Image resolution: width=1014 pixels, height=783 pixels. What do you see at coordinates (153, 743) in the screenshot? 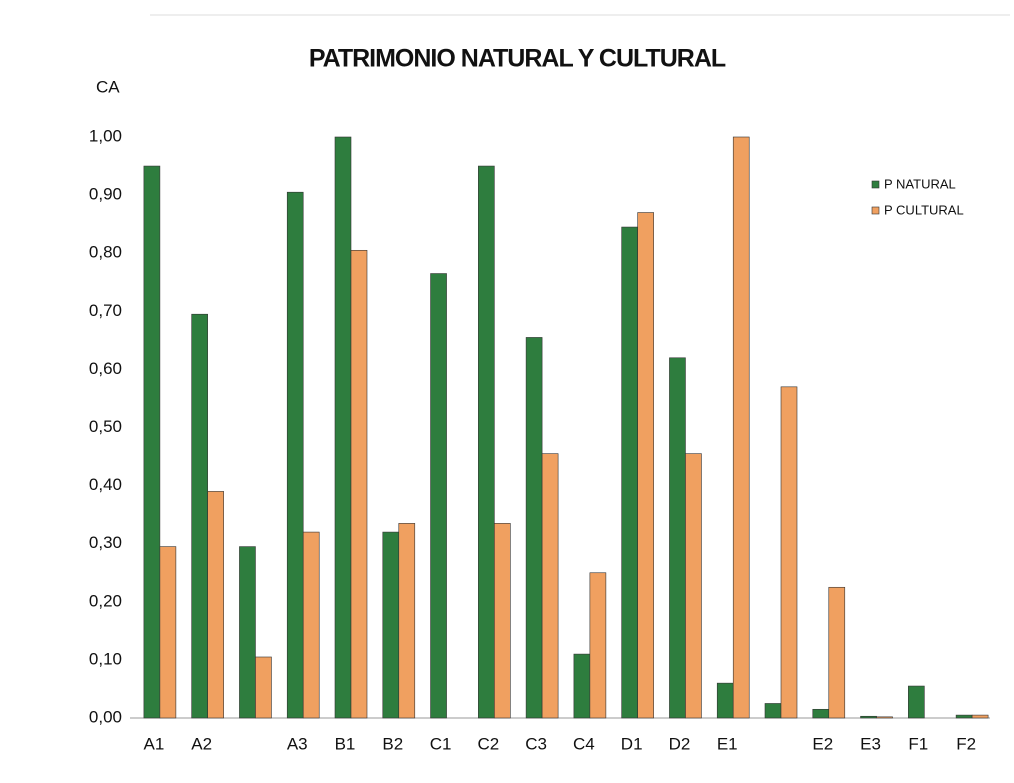
I see `x-tick-label: A1` at bounding box center [153, 743].